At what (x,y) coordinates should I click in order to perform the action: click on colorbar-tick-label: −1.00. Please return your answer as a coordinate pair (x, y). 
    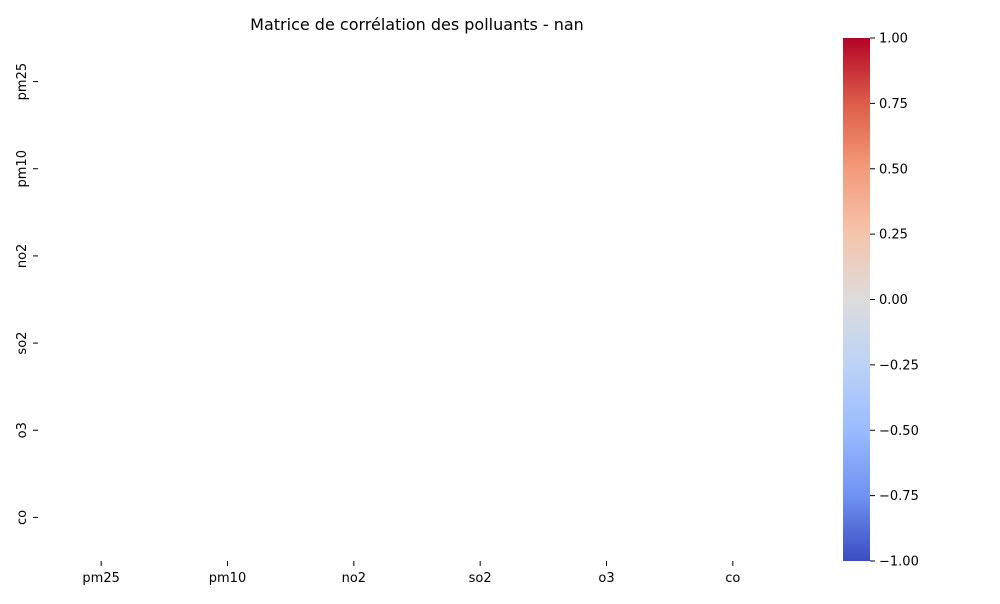
    Looking at the image, I should click on (899, 562).